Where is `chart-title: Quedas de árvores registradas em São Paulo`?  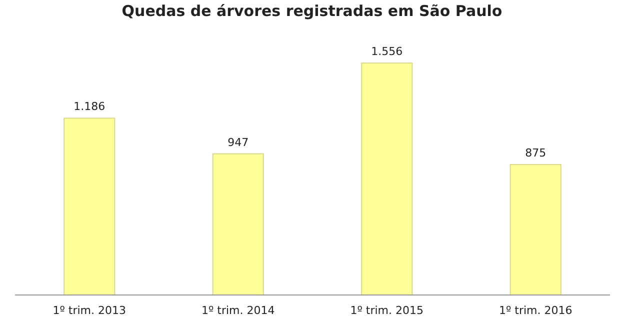 chart-title: Quedas de árvores registradas em São Paulo is located at coordinates (312, 11).